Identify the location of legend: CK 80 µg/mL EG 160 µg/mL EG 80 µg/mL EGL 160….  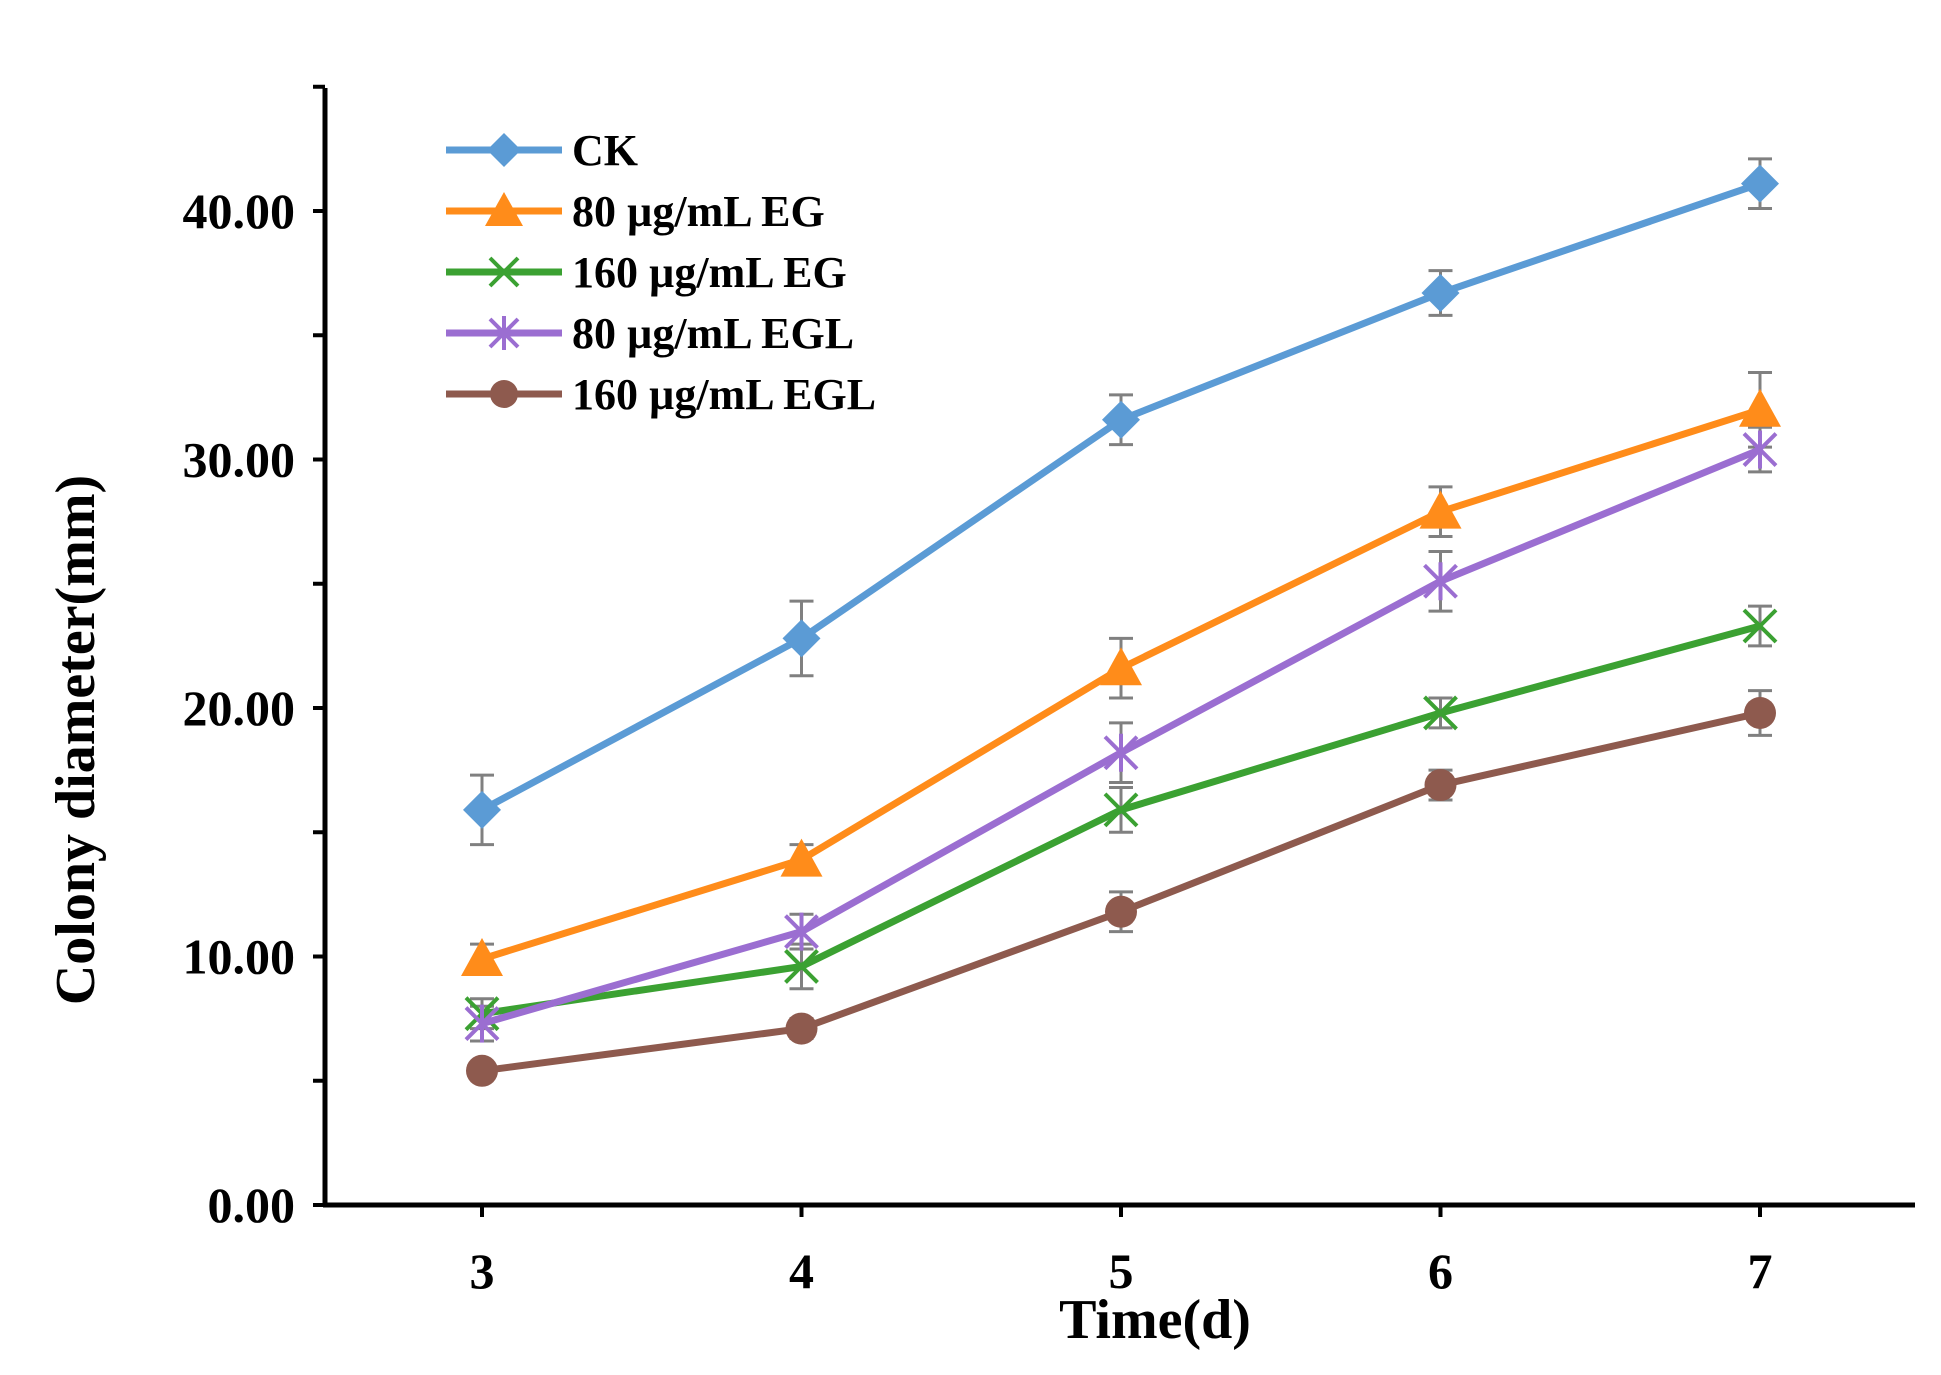
(661, 272).